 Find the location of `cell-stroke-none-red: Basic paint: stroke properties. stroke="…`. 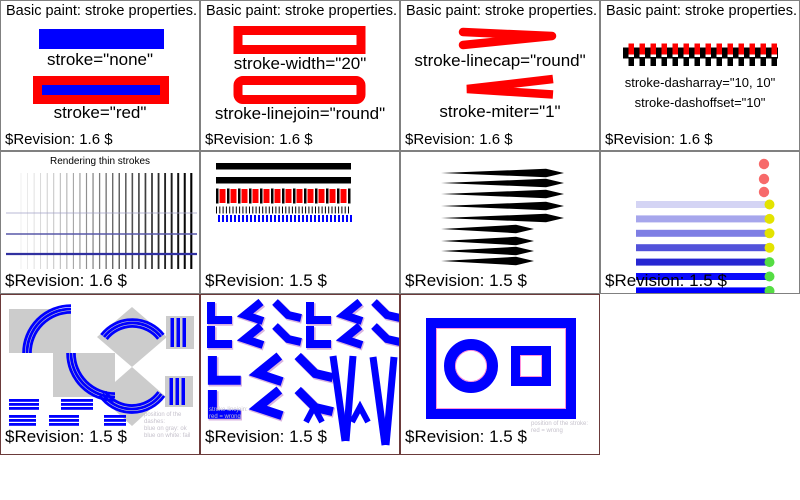

cell-stroke-none-red: Basic paint: stroke properties. stroke="… is located at coordinates (100, 75).